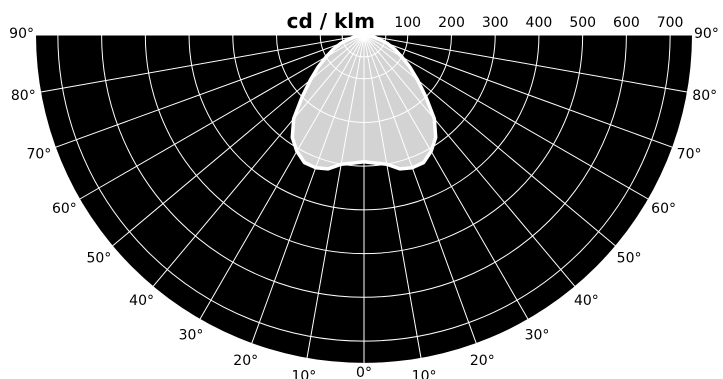 Image resolution: width=723 pixels, height=379 pixels. Describe the element at coordinates (626, 23) in the screenshot. I see `radial-tick-label: 600` at that location.